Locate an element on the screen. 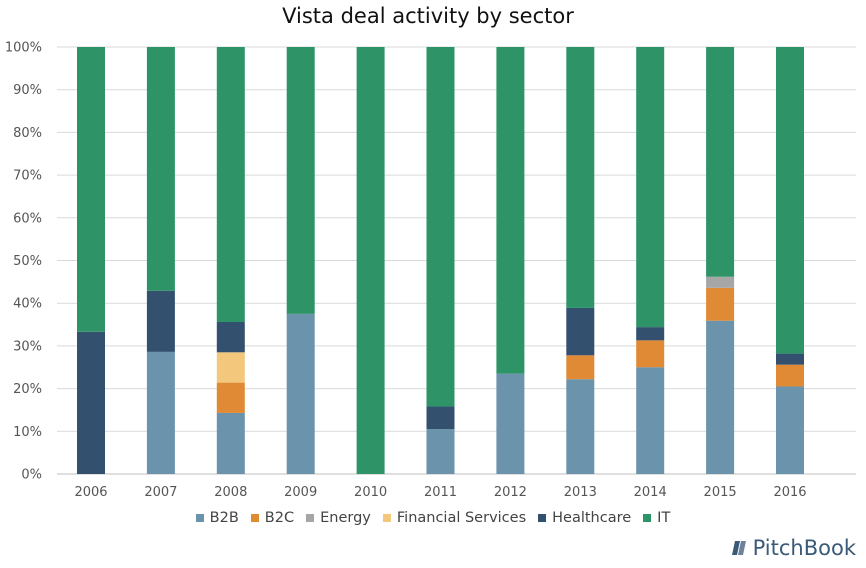 This screenshot has height=568, width=866. y-tick-label: 40% is located at coordinates (27, 304).